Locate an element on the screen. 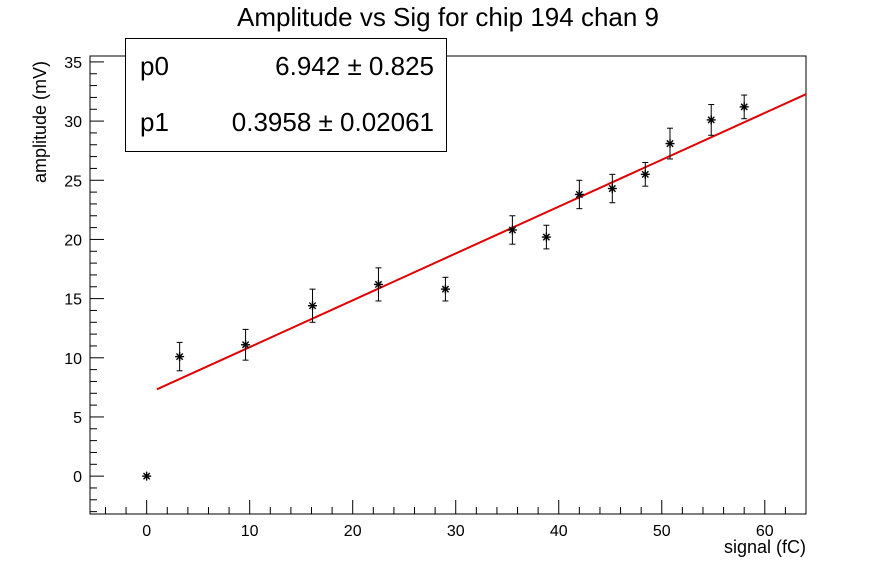 This screenshot has height=572, width=896. y-tick-label: 20 is located at coordinates (73, 240).